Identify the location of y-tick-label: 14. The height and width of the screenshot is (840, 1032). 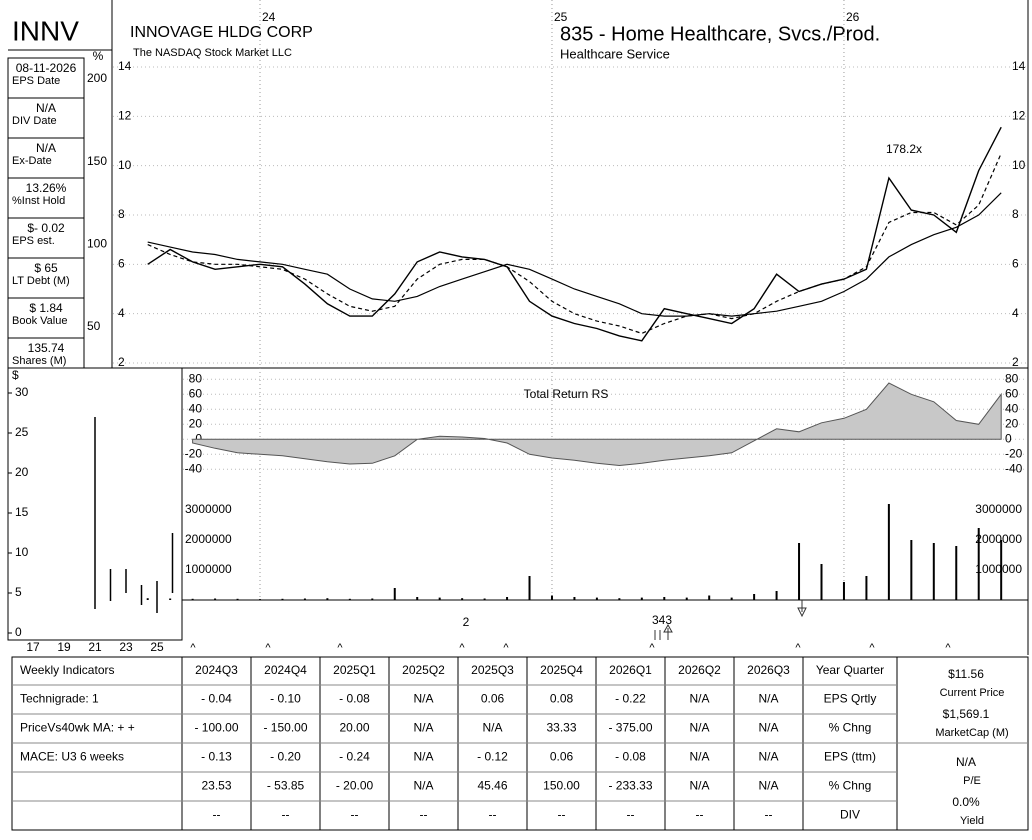
(125, 66).